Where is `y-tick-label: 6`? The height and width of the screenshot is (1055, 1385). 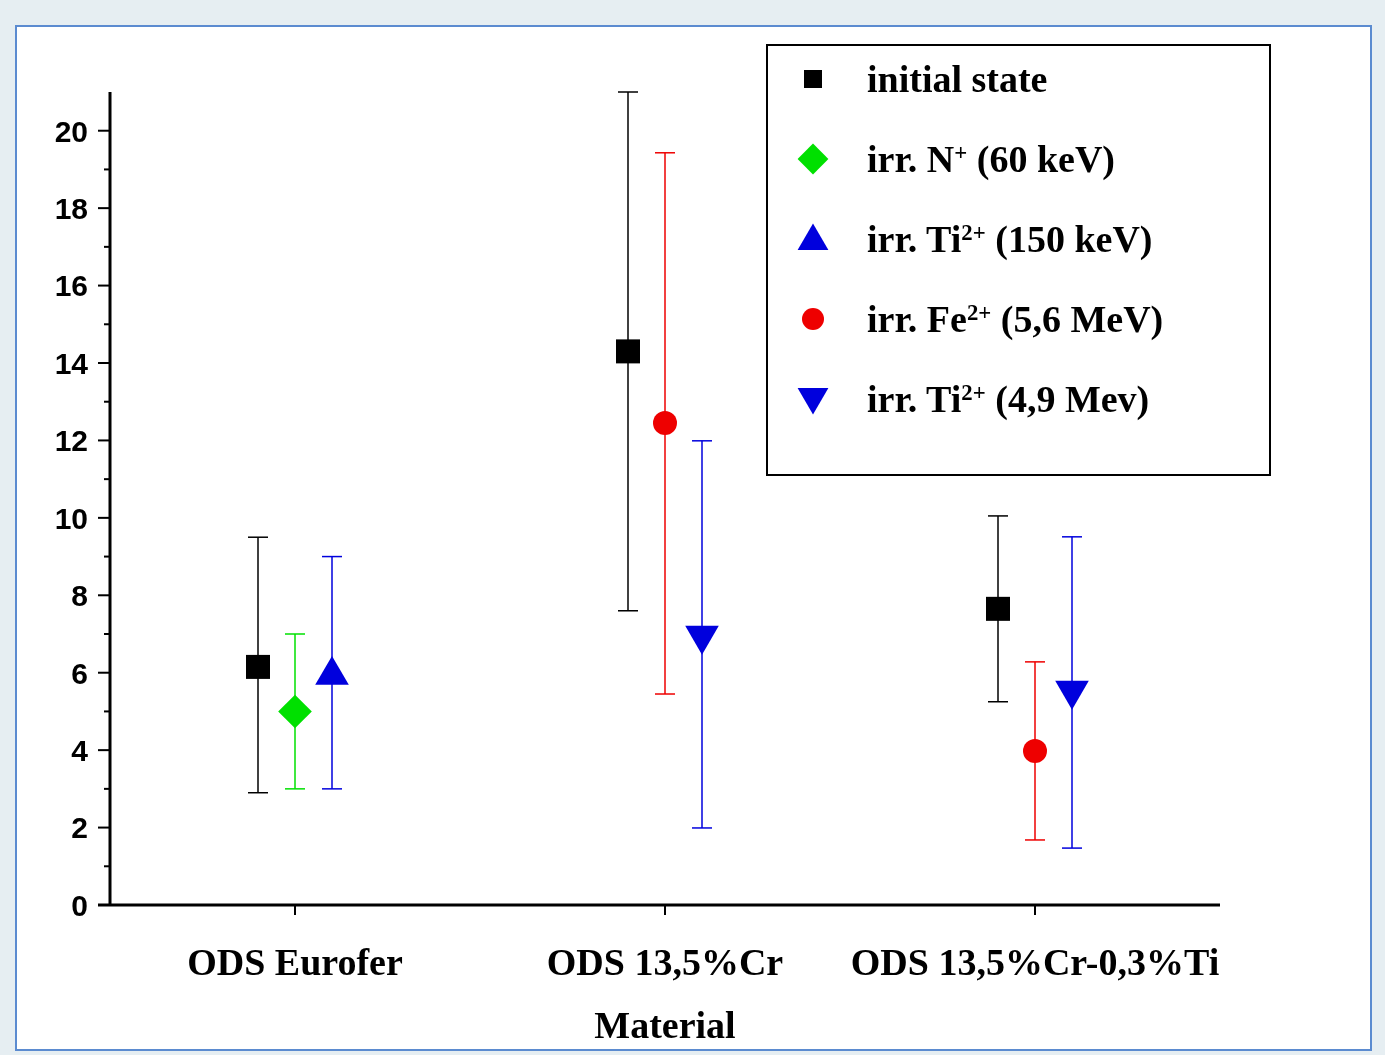 y-tick-label: 6 is located at coordinates (79, 673).